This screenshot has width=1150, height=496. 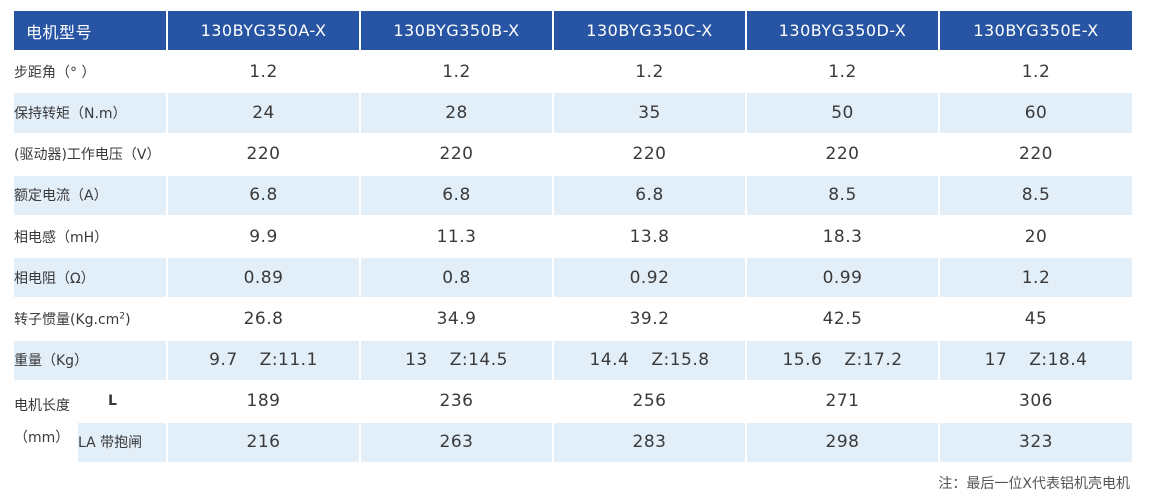 I want to click on cell-value: 28, so click(x=457, y=113).